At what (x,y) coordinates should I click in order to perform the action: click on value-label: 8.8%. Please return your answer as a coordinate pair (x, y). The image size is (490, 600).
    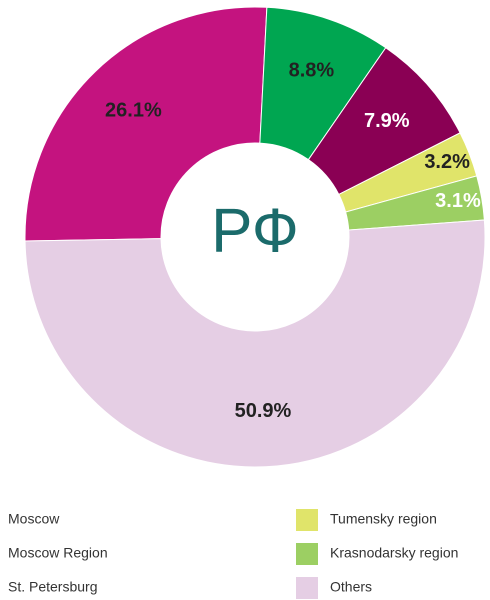
    Looking at the image, I should click on (312, 71).